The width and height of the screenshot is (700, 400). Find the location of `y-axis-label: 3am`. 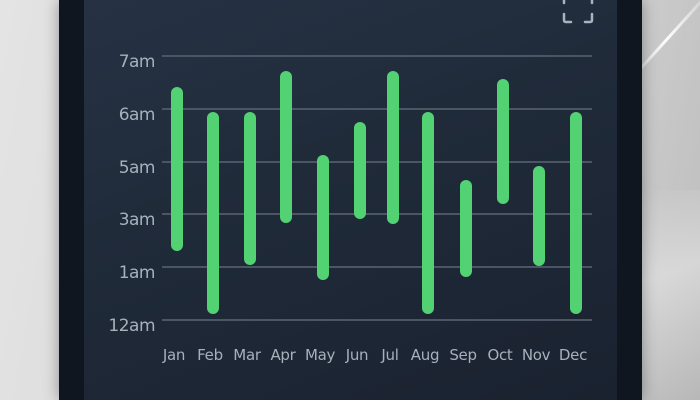

y-axis-label: 3am is located at coordinates (137, 220).